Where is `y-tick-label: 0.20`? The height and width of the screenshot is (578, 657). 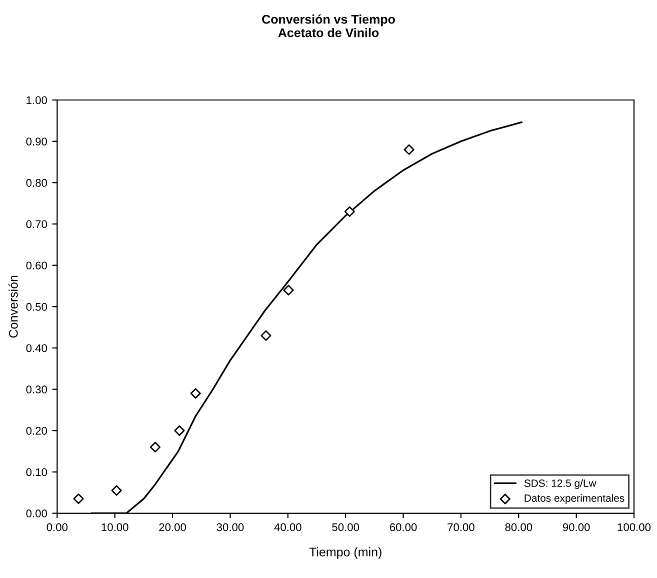
y-tick-label: 0.20 is located at coordinates (37, 430).